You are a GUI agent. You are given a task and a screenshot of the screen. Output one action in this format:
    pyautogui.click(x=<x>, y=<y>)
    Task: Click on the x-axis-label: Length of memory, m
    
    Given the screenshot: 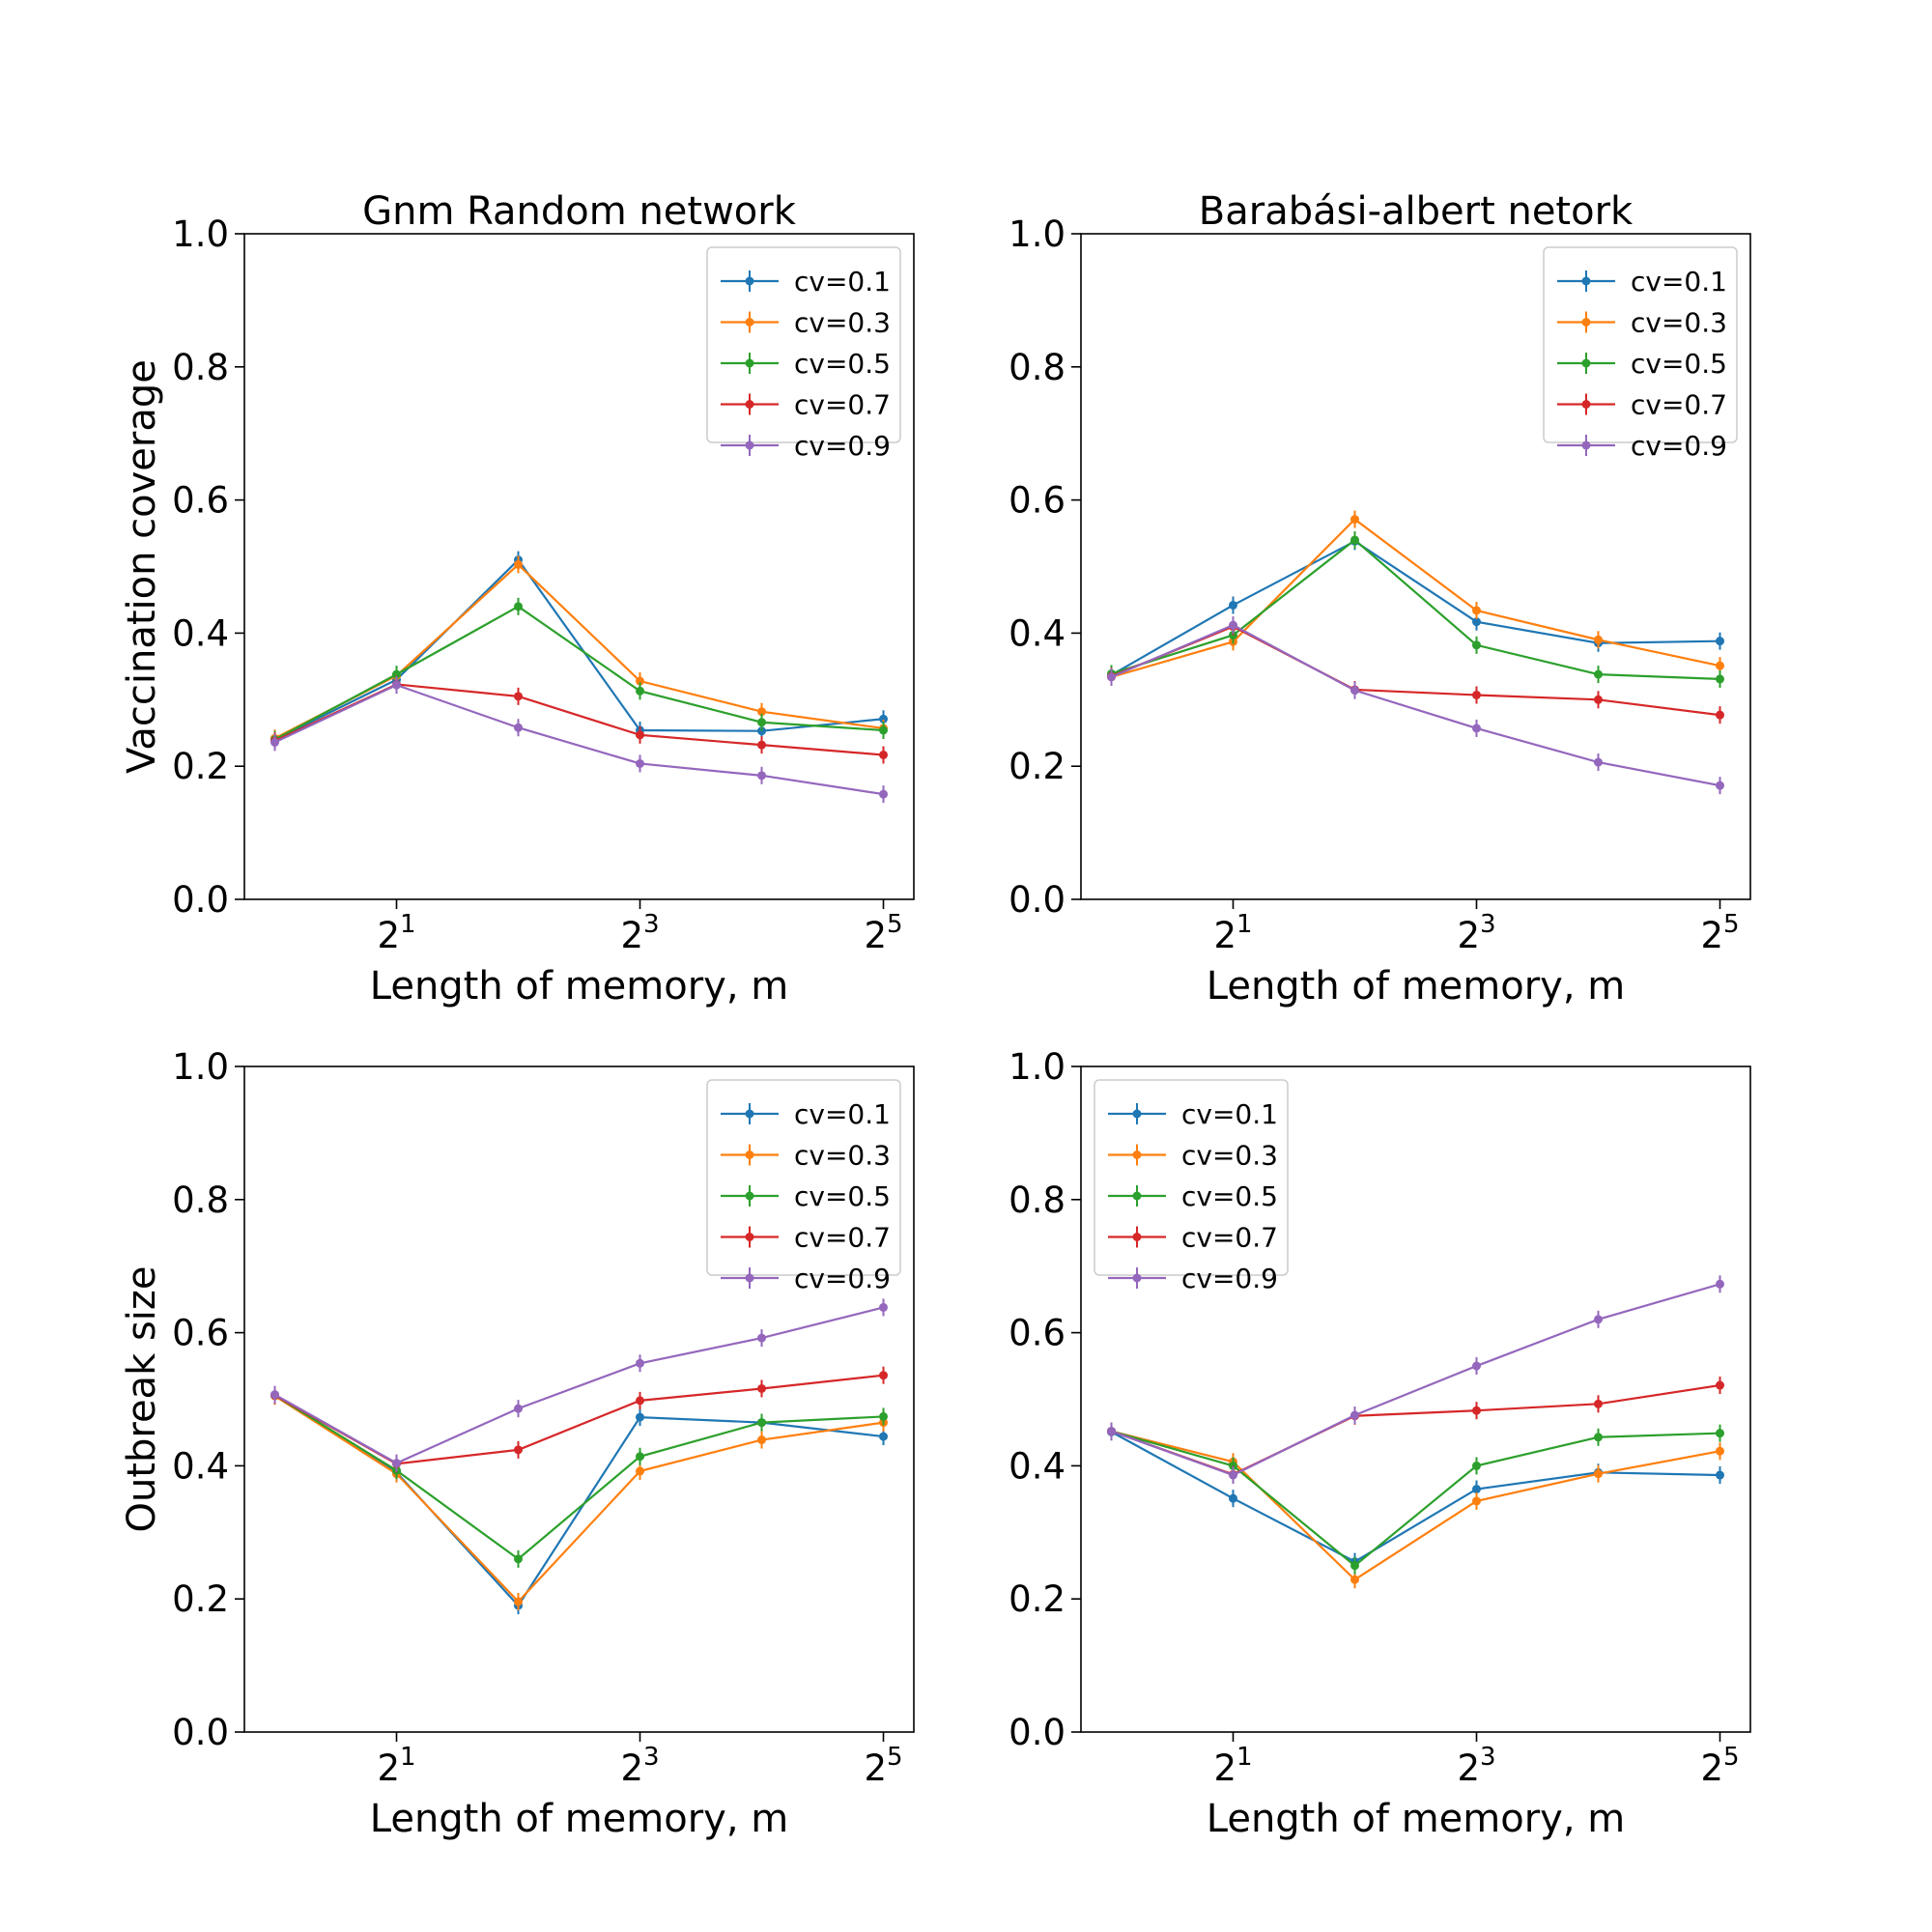 What is the action you would take?
    pyautogui.click(x=1416, y=986)
    